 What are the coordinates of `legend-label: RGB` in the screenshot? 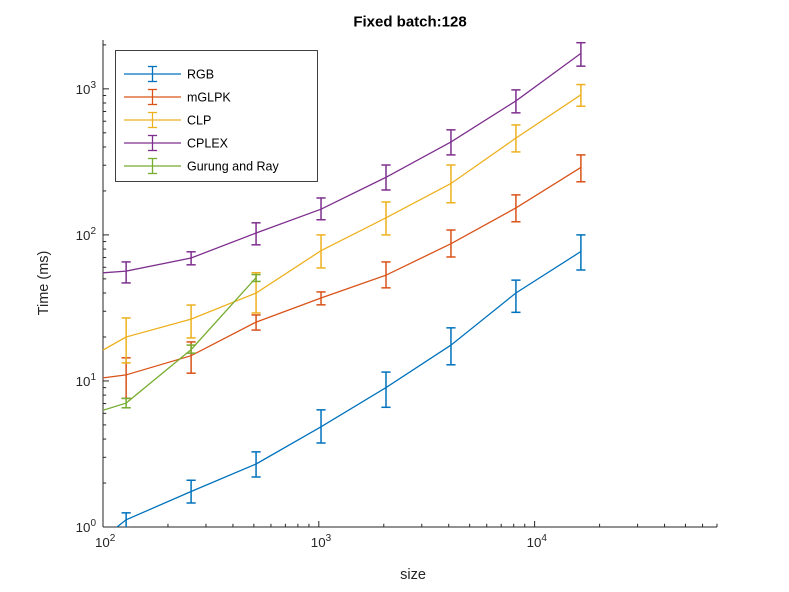 It's located at (200, 75).